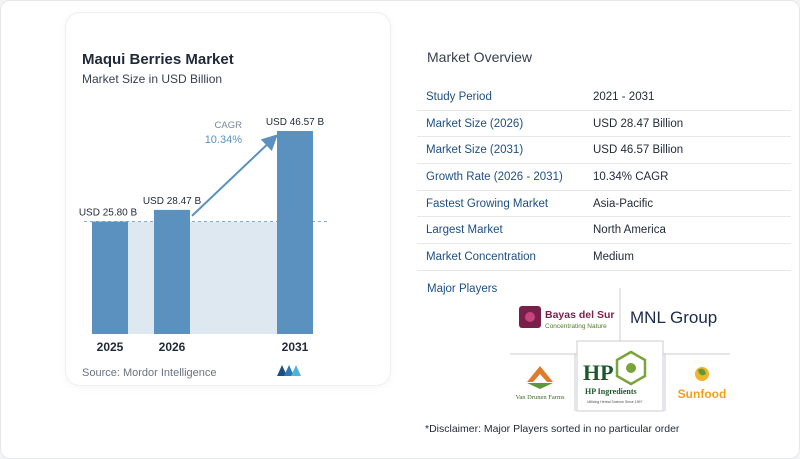 The width and height of the screenshot is (800, 459). What do you see at coordinates (475, 150) in the screenshot?
I see `overview-key: Market Size (2031)` at bounding box center [475, 150].